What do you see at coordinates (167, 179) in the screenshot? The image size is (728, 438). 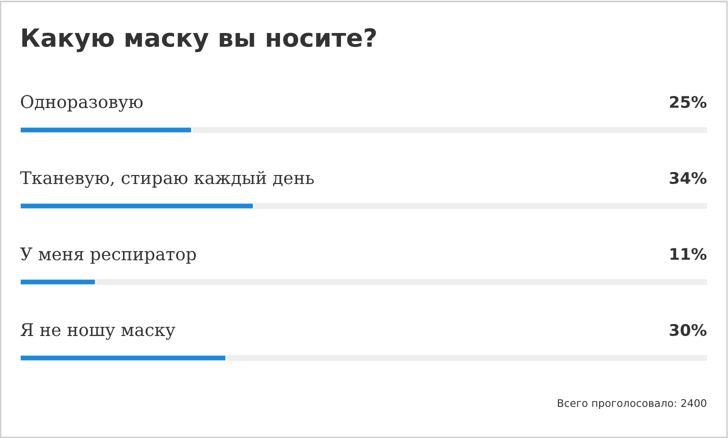 I see `y-tick-label: Тканевую, стираю каждый день` at bounding box center [167, 179].